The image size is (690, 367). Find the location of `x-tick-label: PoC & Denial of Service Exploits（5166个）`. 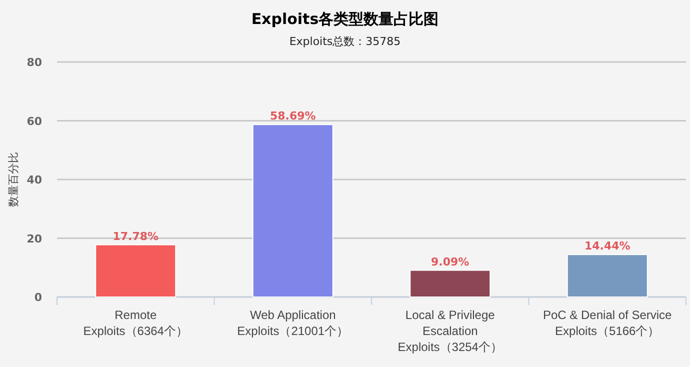

x-tick-label: PoC & Denial of Service Exploits（5166个） is located at coordinates (607, 323).